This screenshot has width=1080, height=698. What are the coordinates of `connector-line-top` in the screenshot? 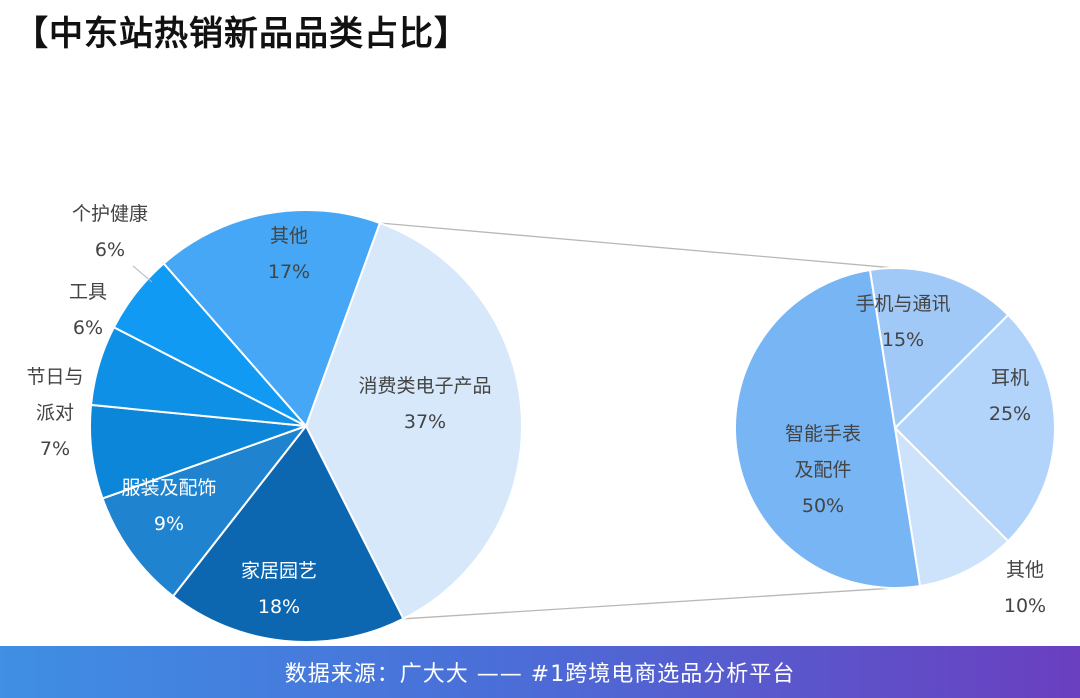 It's located at (637, 245).